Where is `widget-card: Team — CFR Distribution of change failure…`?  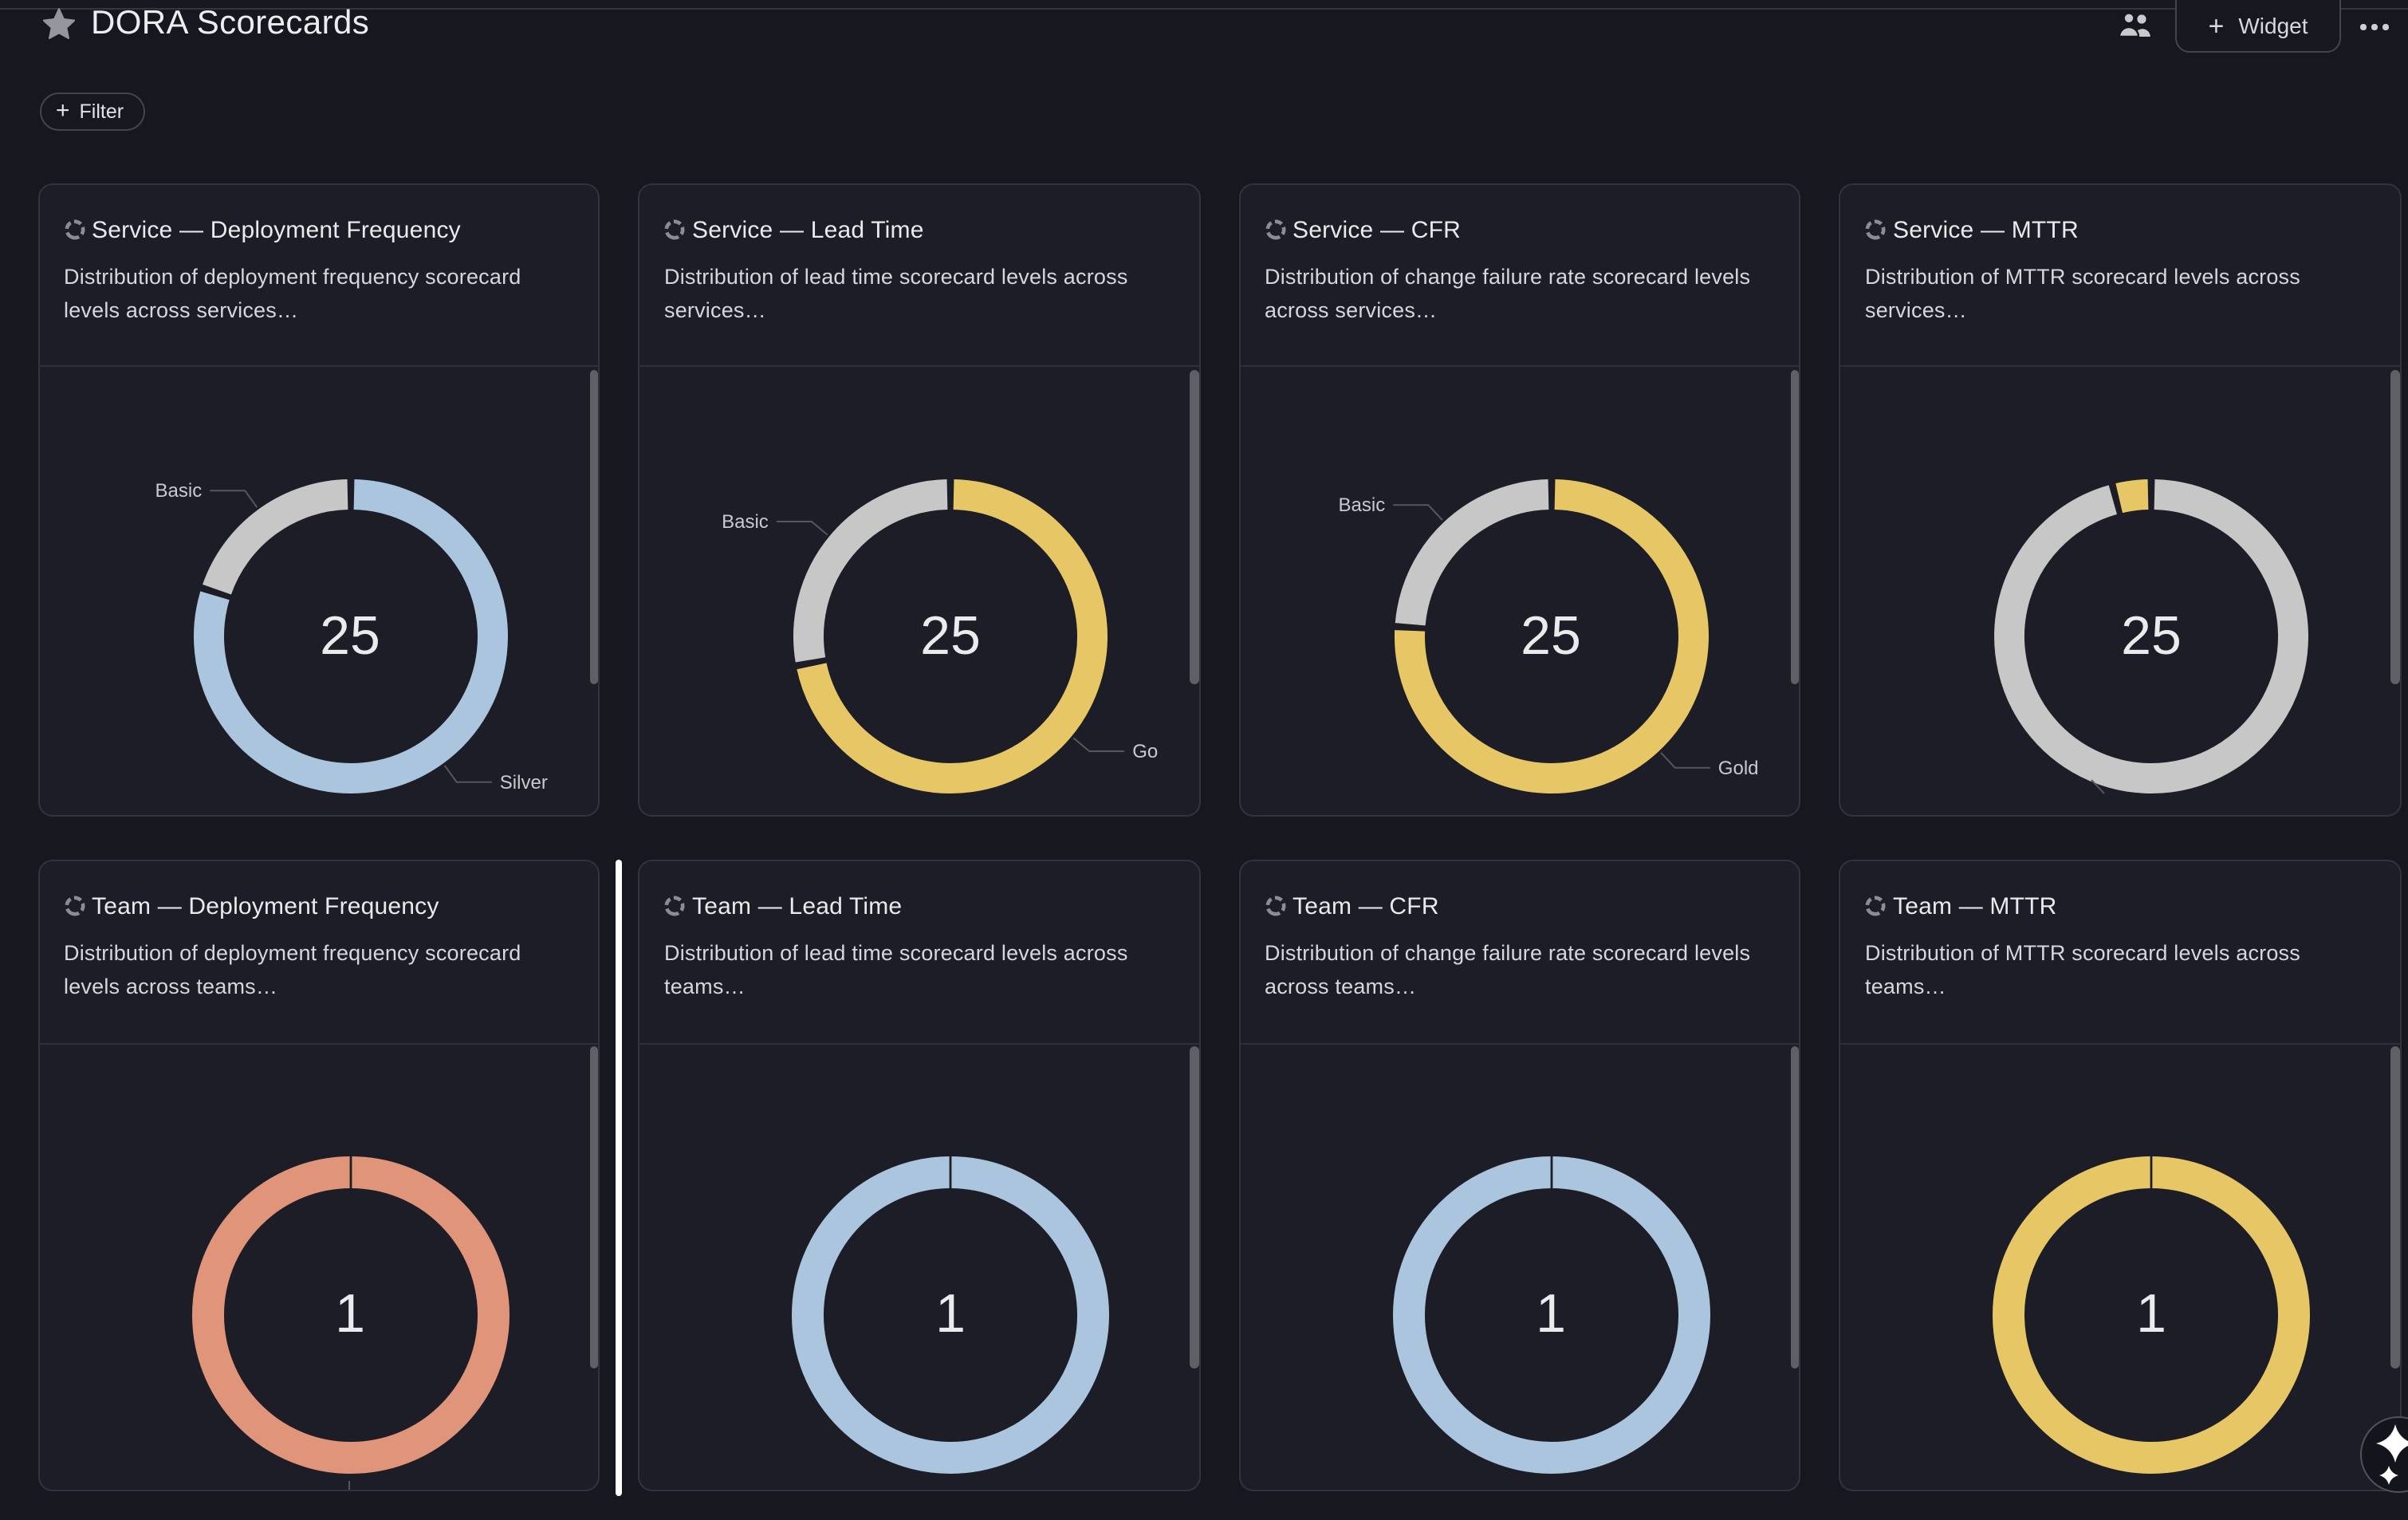
widget-card: Team — CFR Distribution of change failure… is located at coordinates (1519, 1175).